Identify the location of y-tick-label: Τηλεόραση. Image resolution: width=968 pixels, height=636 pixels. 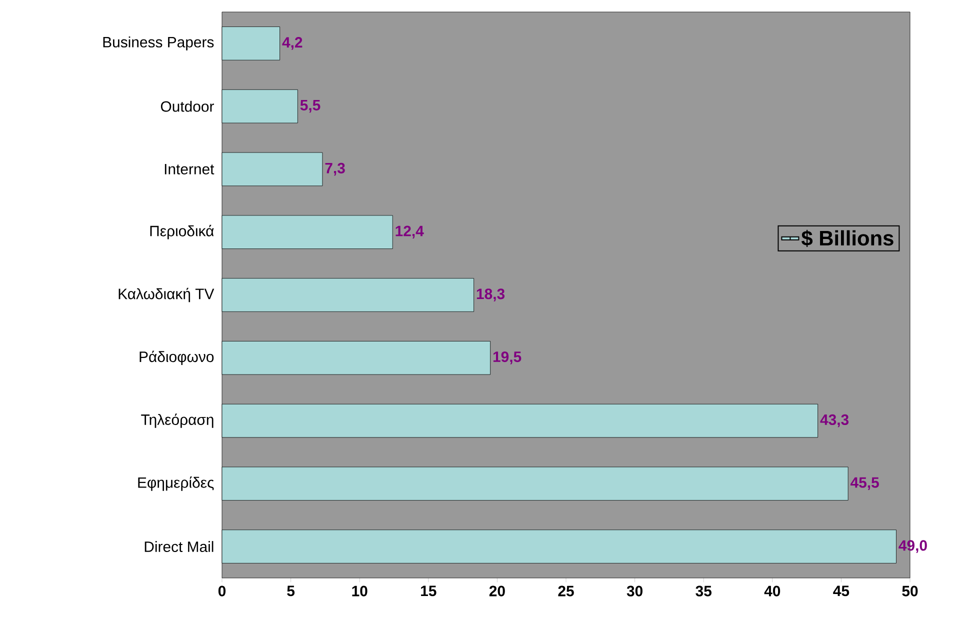
(177, 421).